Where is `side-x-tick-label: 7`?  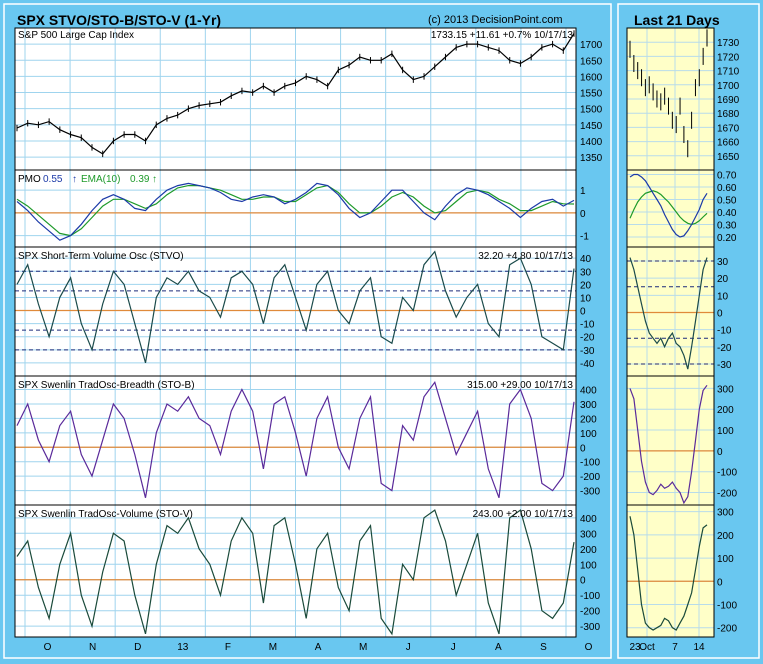 side-x-tick-label: 7 is located at coordinates (675, 647).